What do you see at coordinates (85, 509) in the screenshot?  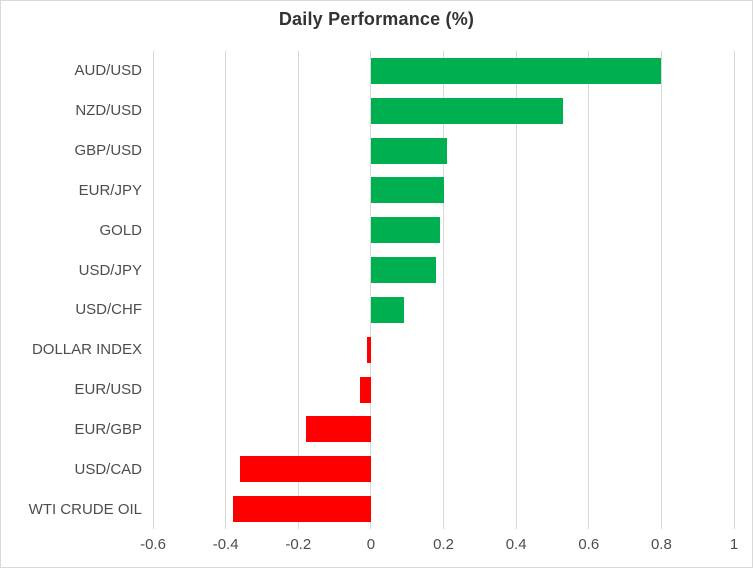 I see `category-label: WTI CRUDE OIL` at bounding box center [85, 509].